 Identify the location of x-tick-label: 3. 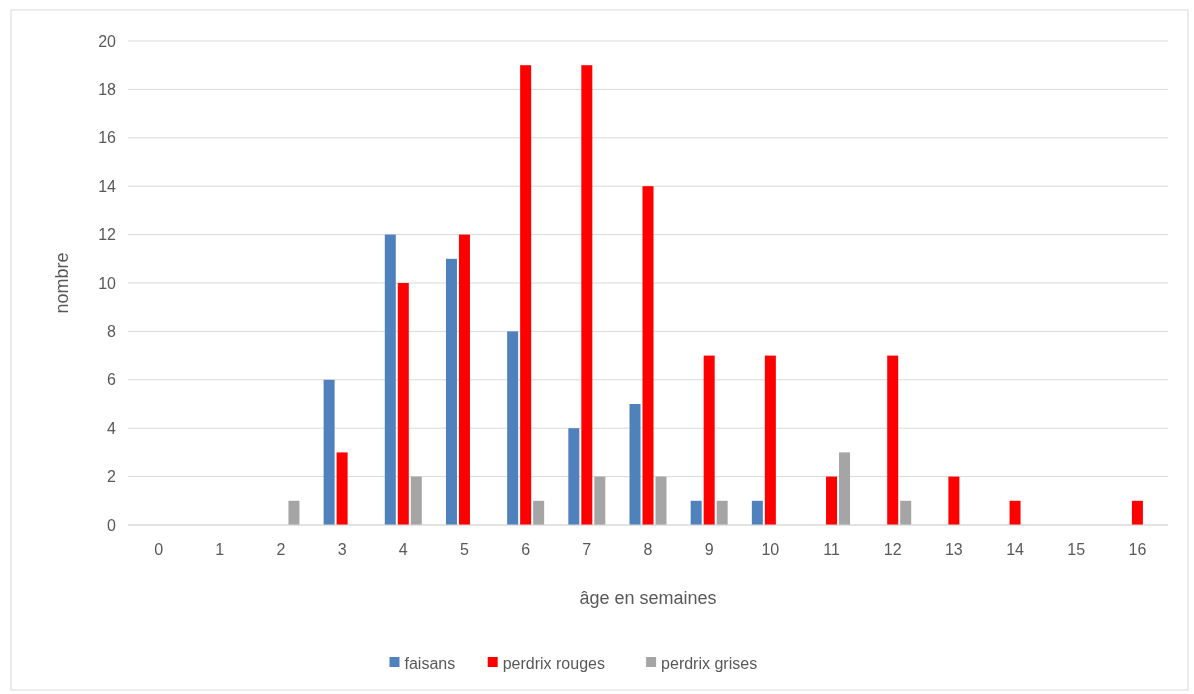
(342, 549).